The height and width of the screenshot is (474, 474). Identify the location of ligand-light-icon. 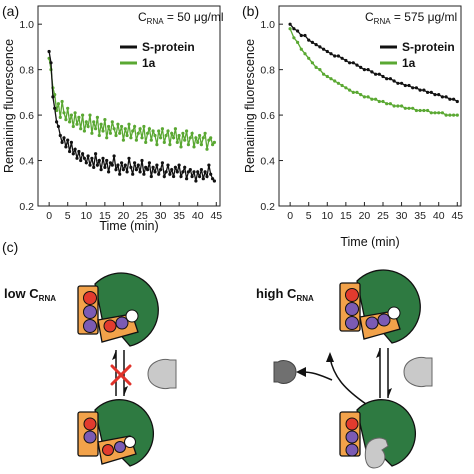
(162, 374).